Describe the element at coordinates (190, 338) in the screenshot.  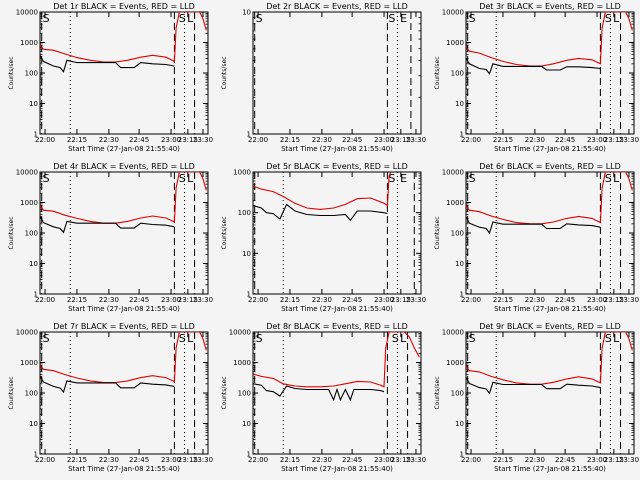
I see `marker-annotation: L` at that location.